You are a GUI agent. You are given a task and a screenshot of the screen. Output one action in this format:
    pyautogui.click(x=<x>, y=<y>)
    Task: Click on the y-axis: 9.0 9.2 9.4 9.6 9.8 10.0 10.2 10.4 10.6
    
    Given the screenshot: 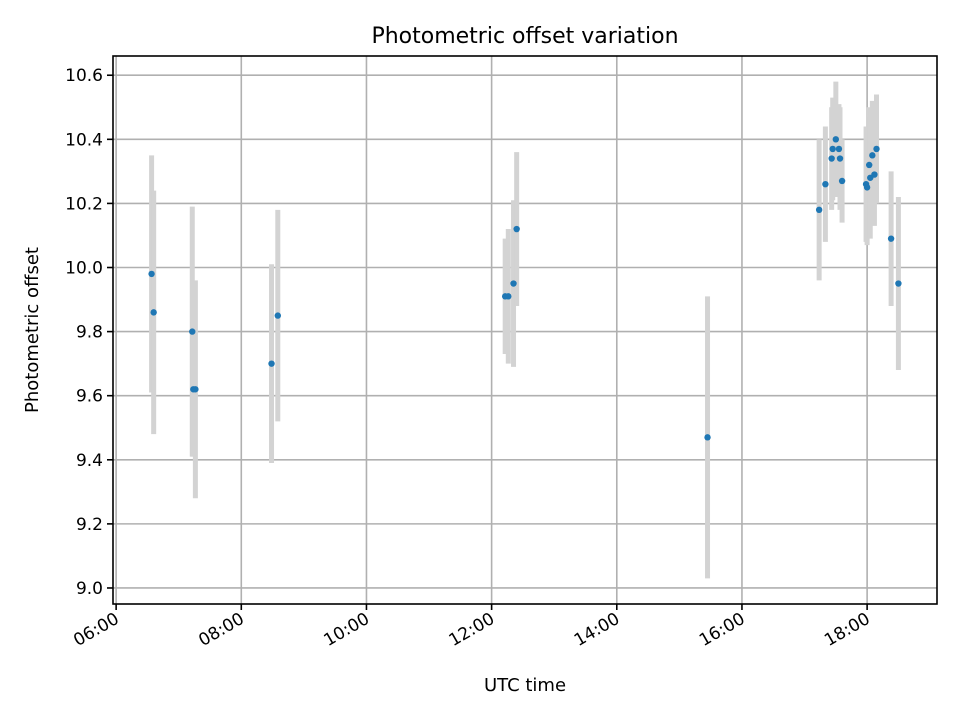 What is the action you would take?
    pyautogui.click(x=89, y=332)
    